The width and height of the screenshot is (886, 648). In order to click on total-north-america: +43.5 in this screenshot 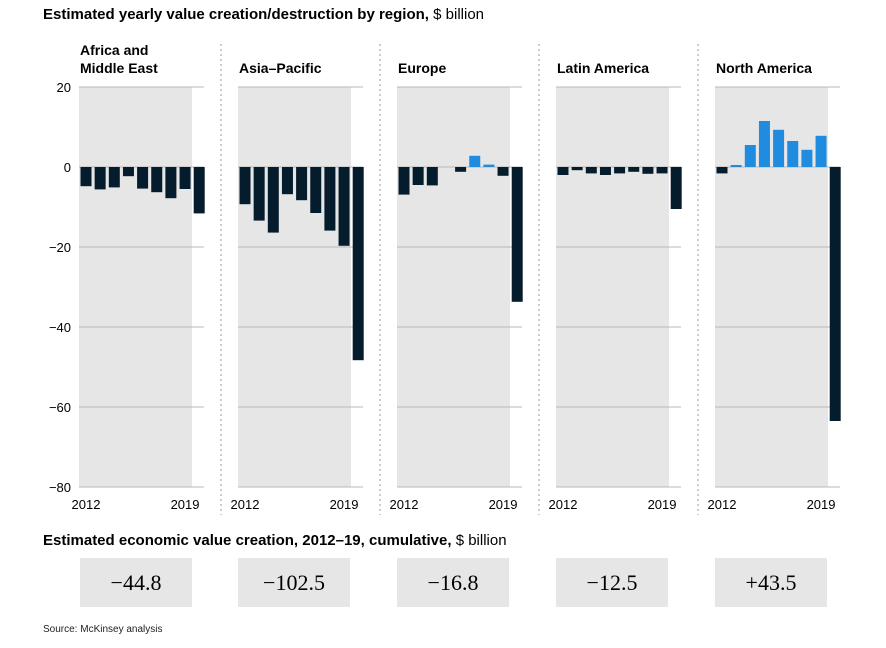, I will do `click(771, 582)`.